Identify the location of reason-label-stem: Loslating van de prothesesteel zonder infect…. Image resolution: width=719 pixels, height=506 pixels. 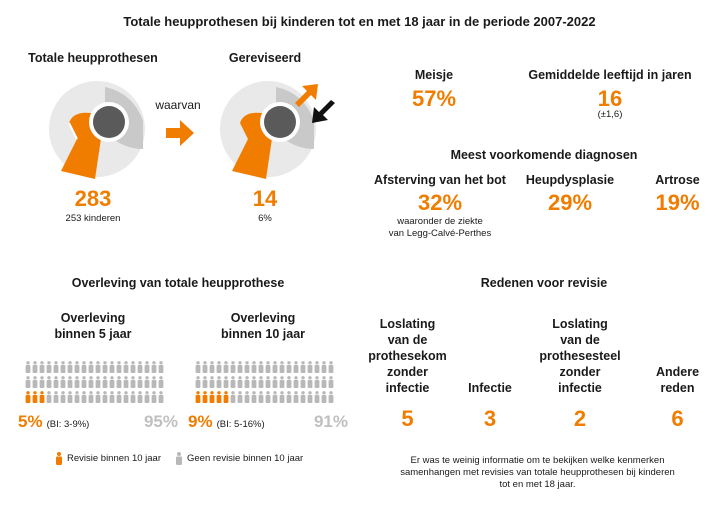
(580, 353).